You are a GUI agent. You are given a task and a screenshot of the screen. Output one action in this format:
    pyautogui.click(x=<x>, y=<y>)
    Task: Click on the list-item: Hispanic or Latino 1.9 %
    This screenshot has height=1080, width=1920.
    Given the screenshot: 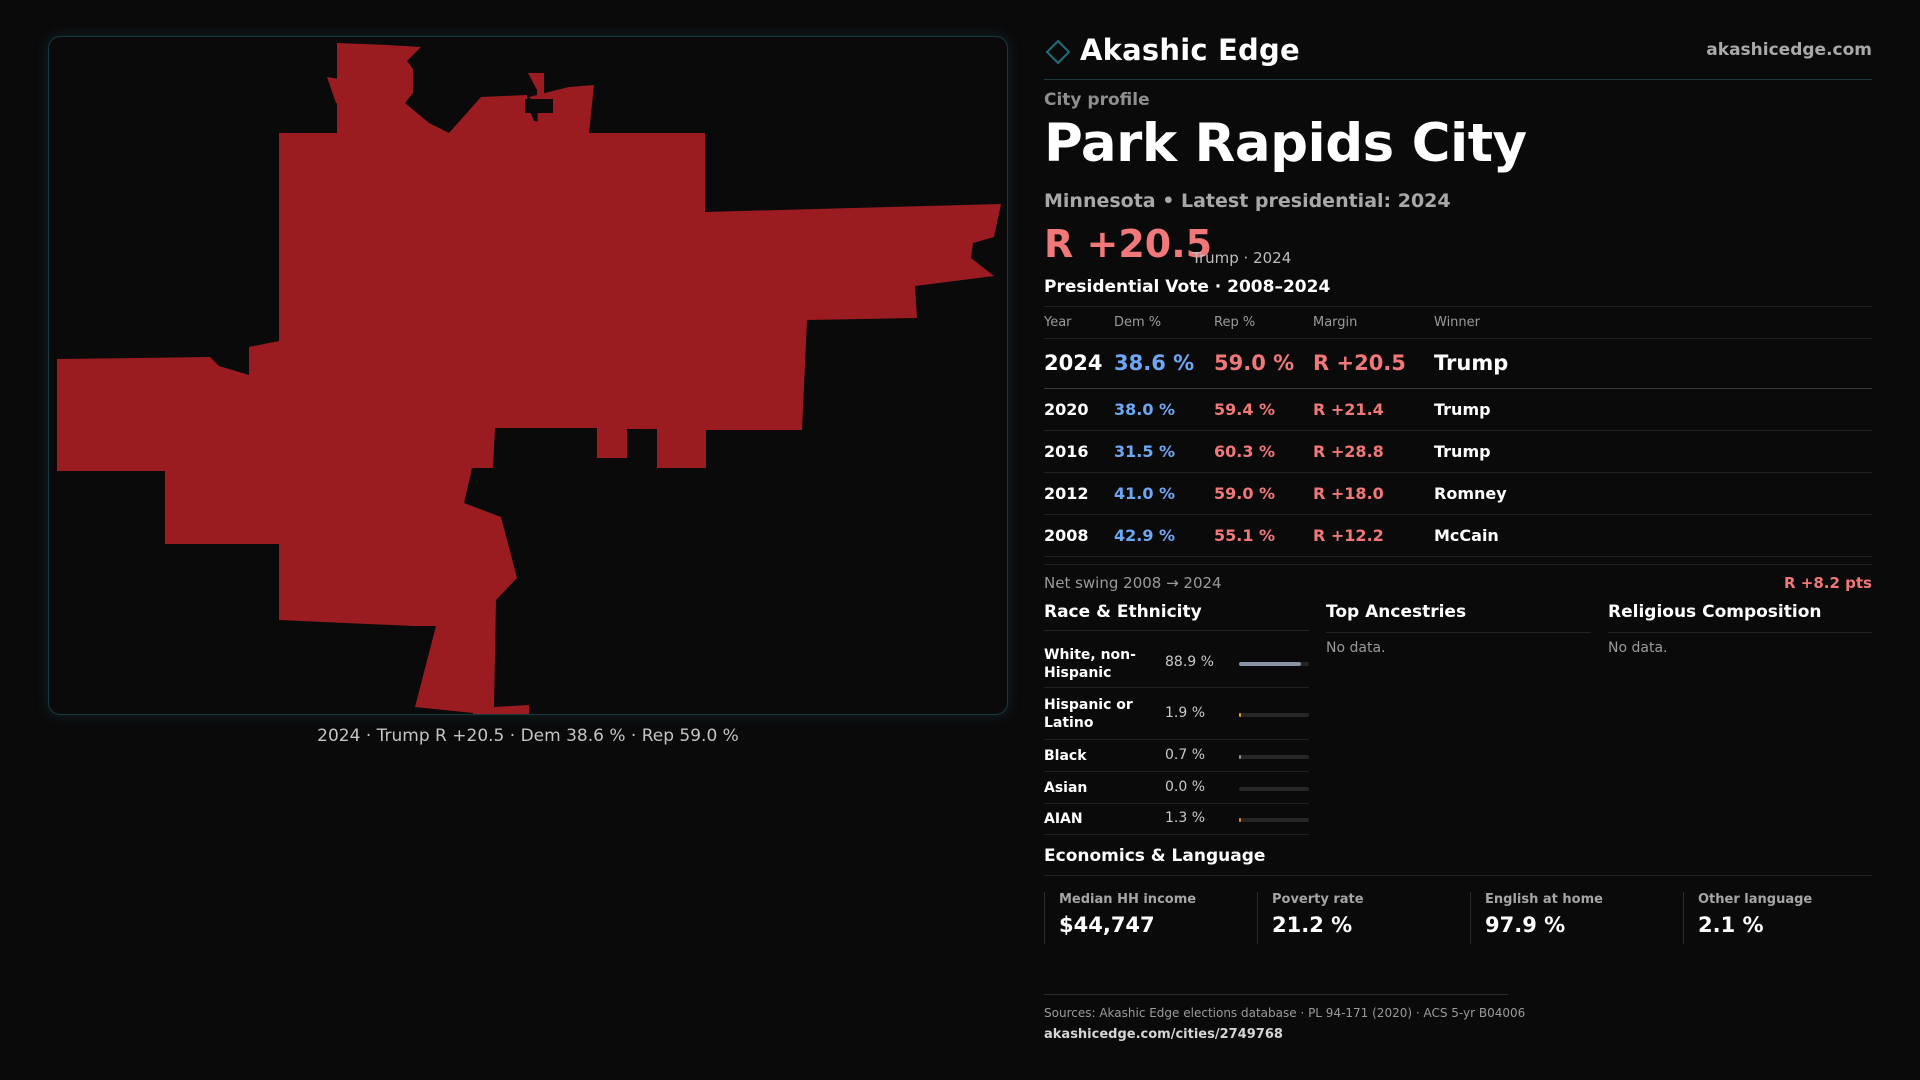 What is the action you would take?
    pyautogui.click(x=1176, y=715)
    